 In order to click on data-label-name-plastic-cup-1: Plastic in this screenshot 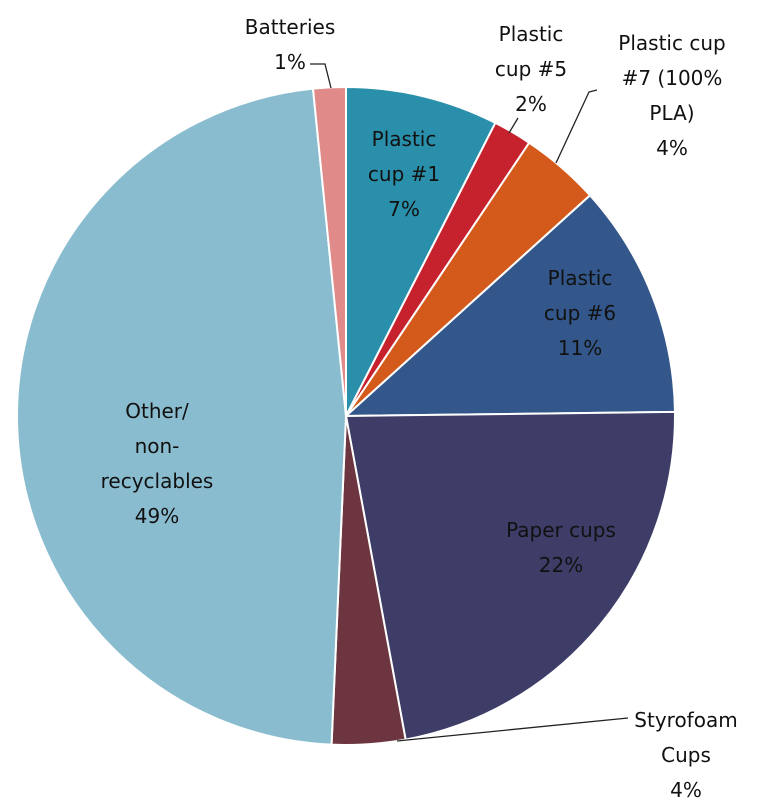, I will do `click(404, 139)`.